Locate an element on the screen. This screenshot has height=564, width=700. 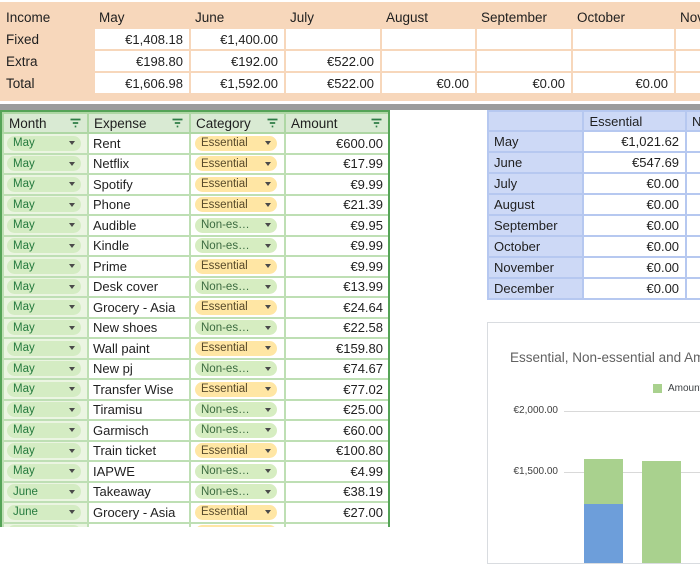
expense-column-header: Amount is located at coordinates (337, 123).